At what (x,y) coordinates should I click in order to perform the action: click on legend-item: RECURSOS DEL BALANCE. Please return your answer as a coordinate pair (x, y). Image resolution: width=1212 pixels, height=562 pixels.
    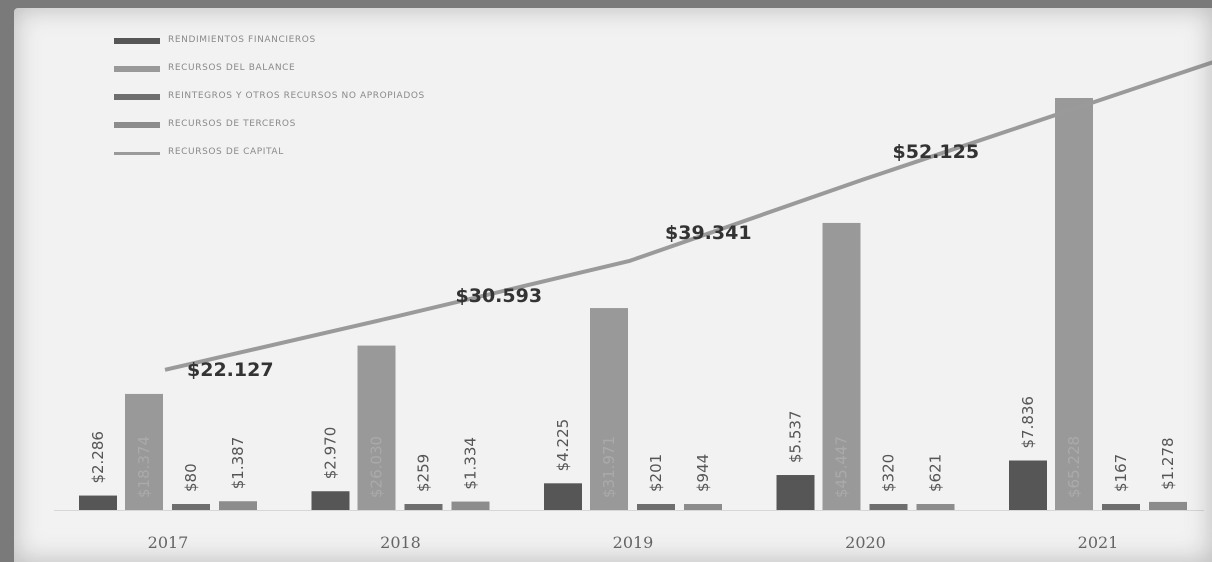
    Looking at the image, I should click on (304, 68).